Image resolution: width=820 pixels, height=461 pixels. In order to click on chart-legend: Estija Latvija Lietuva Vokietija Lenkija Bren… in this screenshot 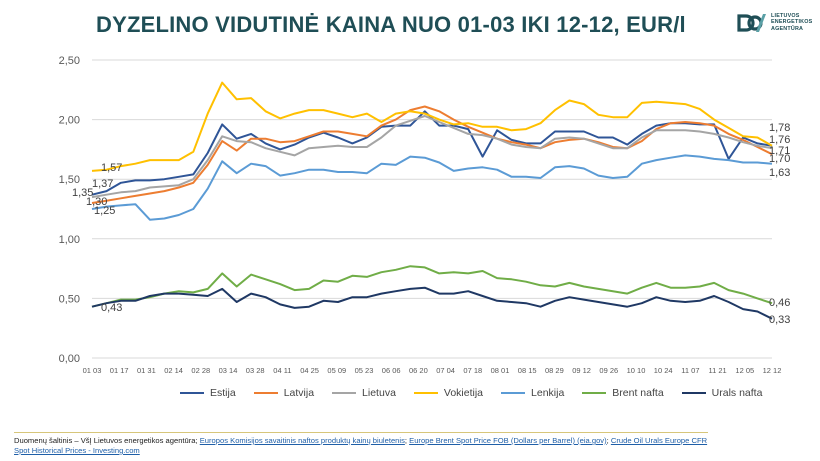, I will do `click(480, 393)`.